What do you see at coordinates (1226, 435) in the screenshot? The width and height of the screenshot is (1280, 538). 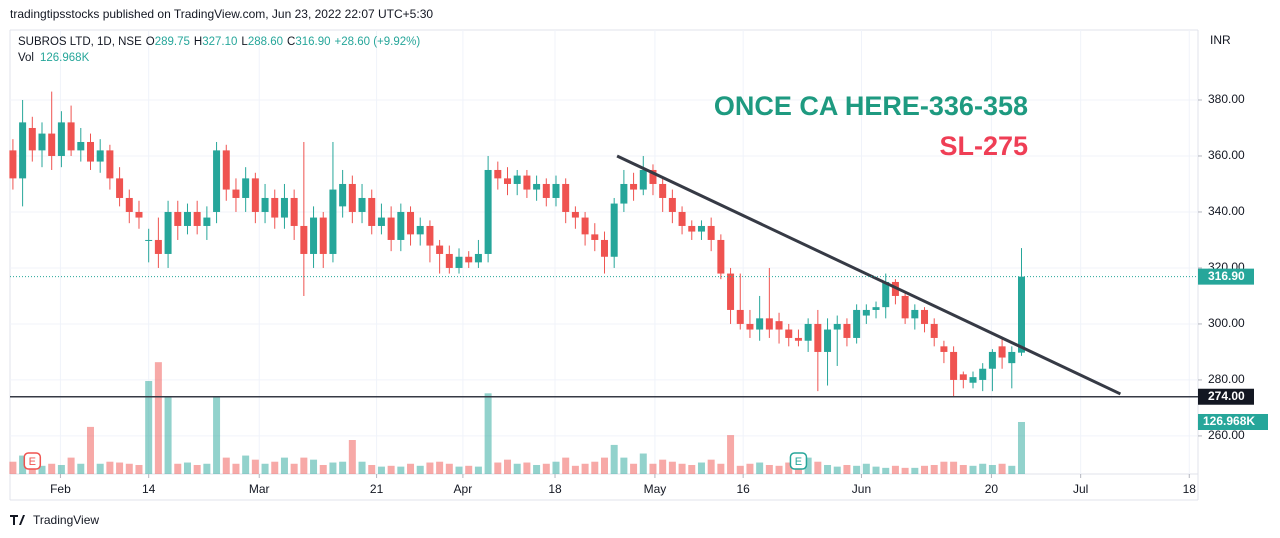 I see `y-tick-label: 260.00` at bounding box center [1226, 435].